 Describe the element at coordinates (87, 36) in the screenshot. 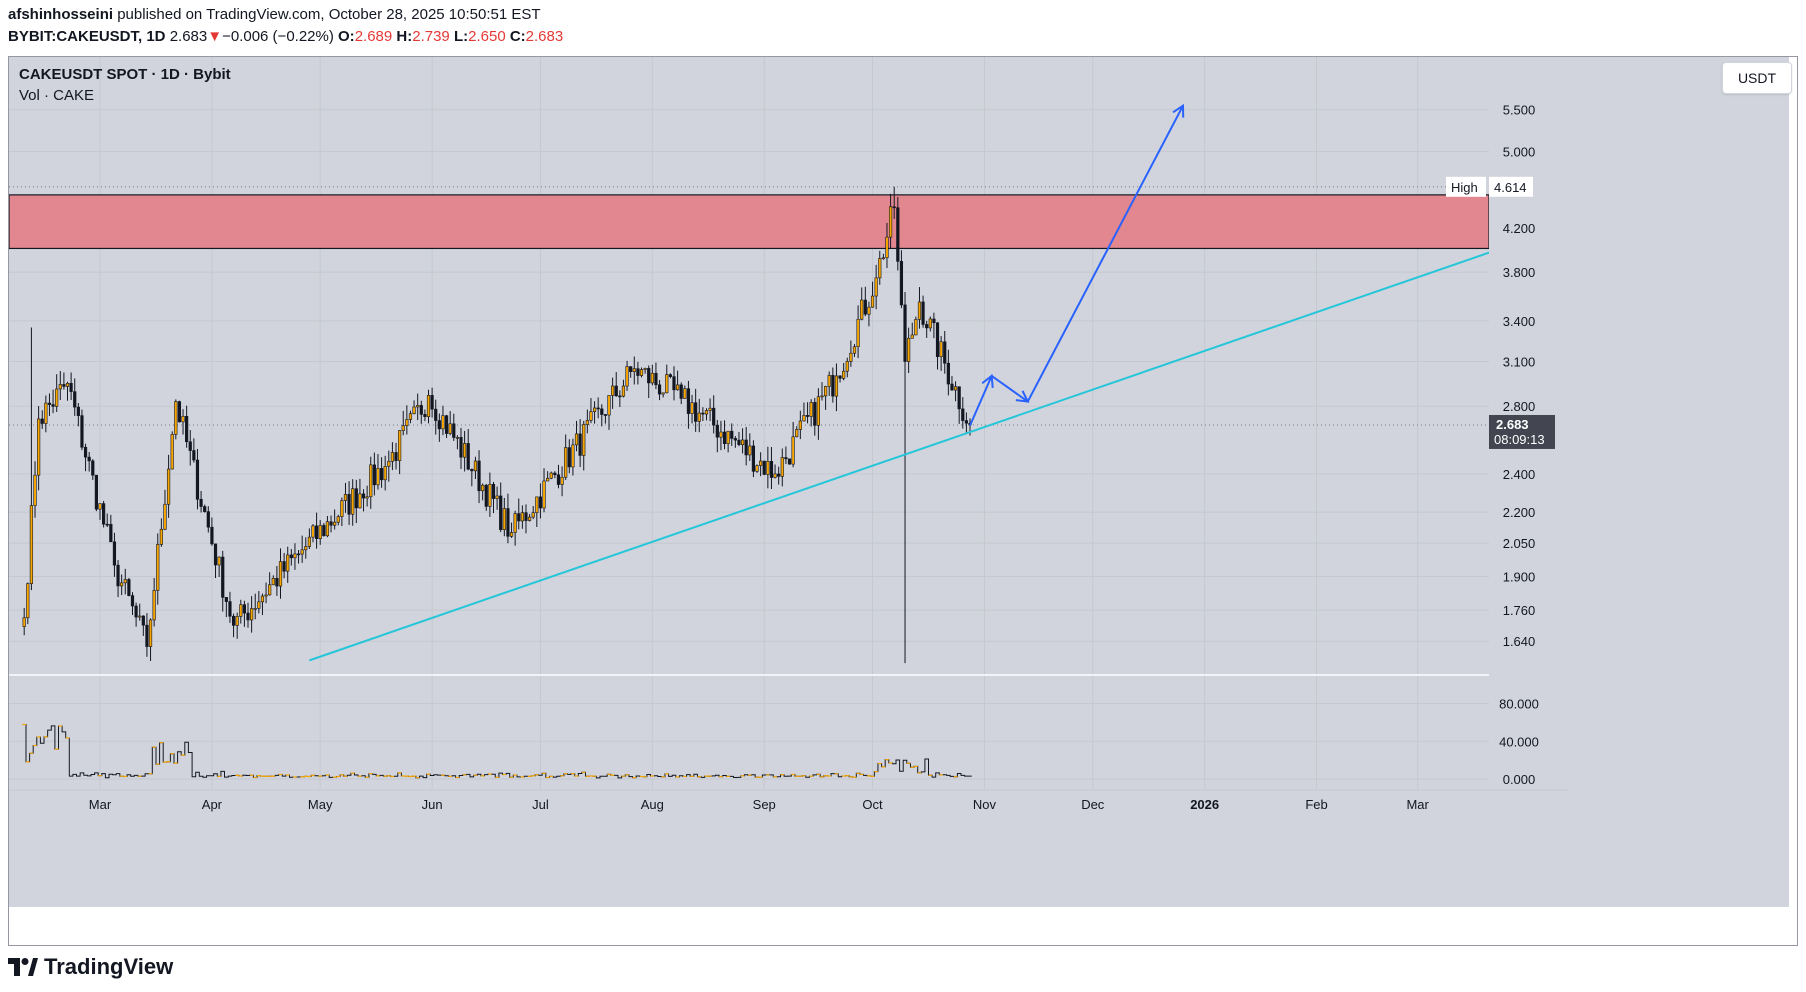

I see `symbol-label: BYBIT:CAKEUSDT, 1D` at that location.